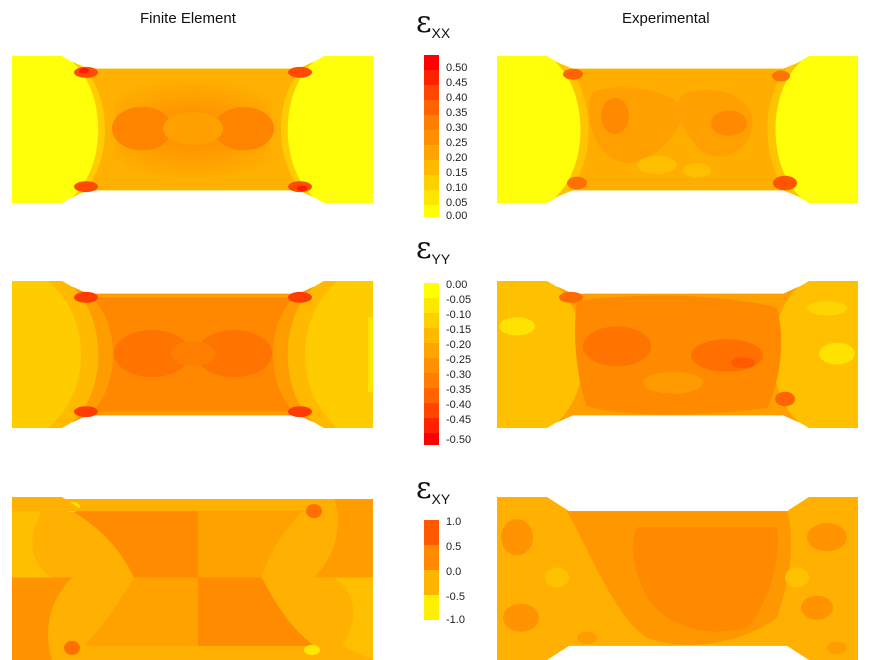  Describe the element at coordinates (459, 345) in the screenshot. I see `eyy-tick: -0.20` at that location.